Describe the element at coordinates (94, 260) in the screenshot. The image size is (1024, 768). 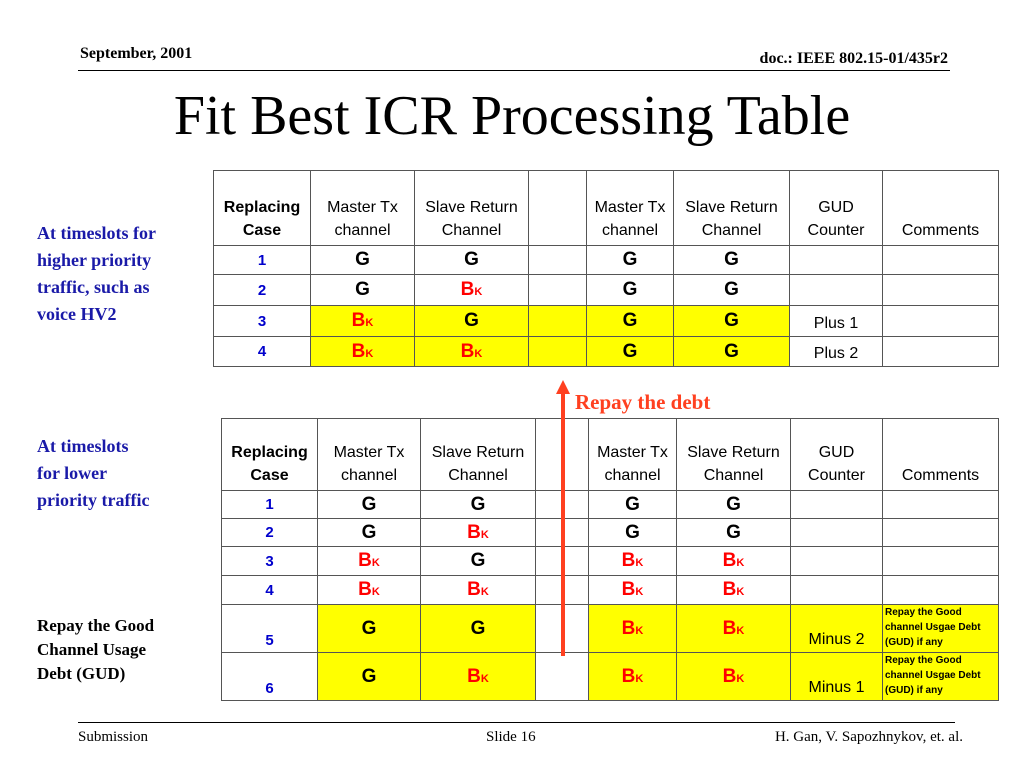
I see `label-line: higher priority` at that location.